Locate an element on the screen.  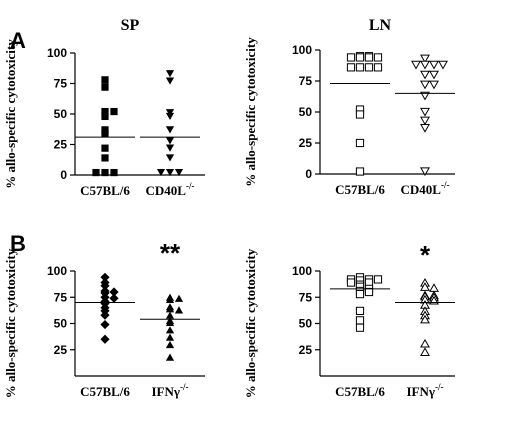
significance-label: * is located at coordinates (425, 255).